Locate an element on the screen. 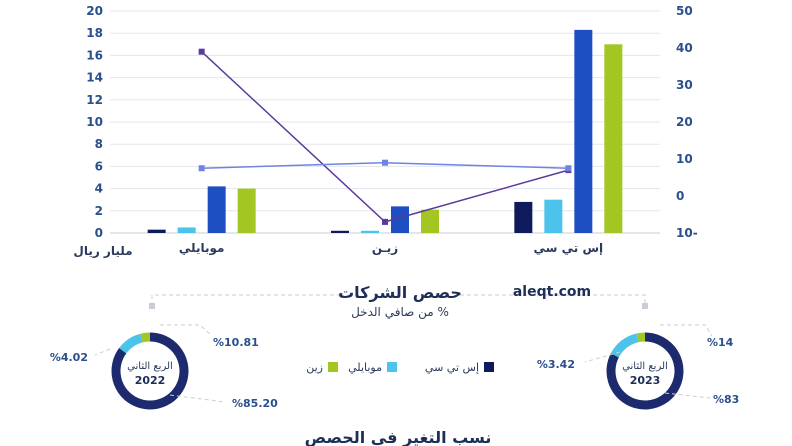 The image size is (792, 446). y-tick-label: 4 is located at coordinates (99, 189).